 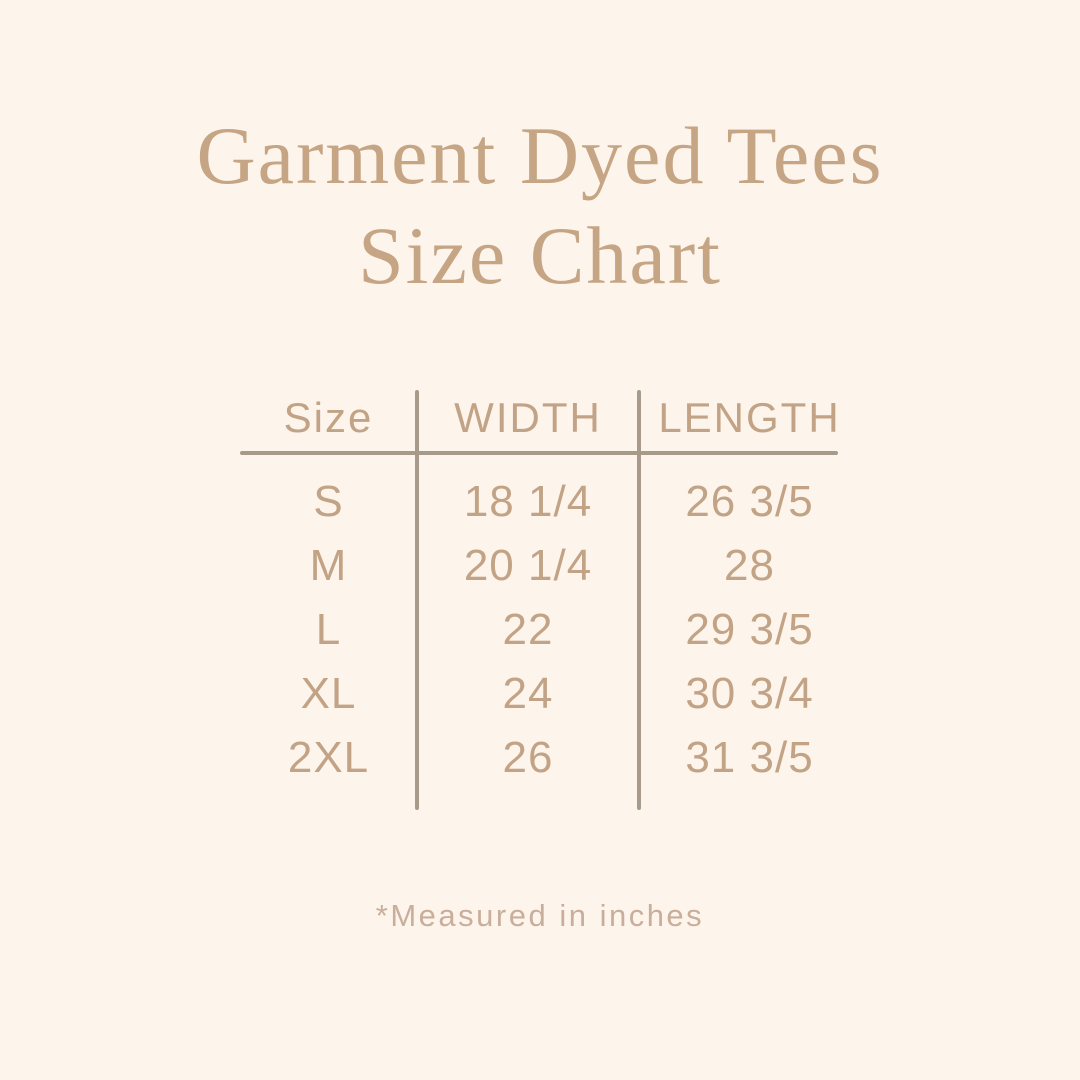 What do you see at coordinates (328, 501) in the screenshot?
I see `size-cell: S` at bounding box center [328, 501].